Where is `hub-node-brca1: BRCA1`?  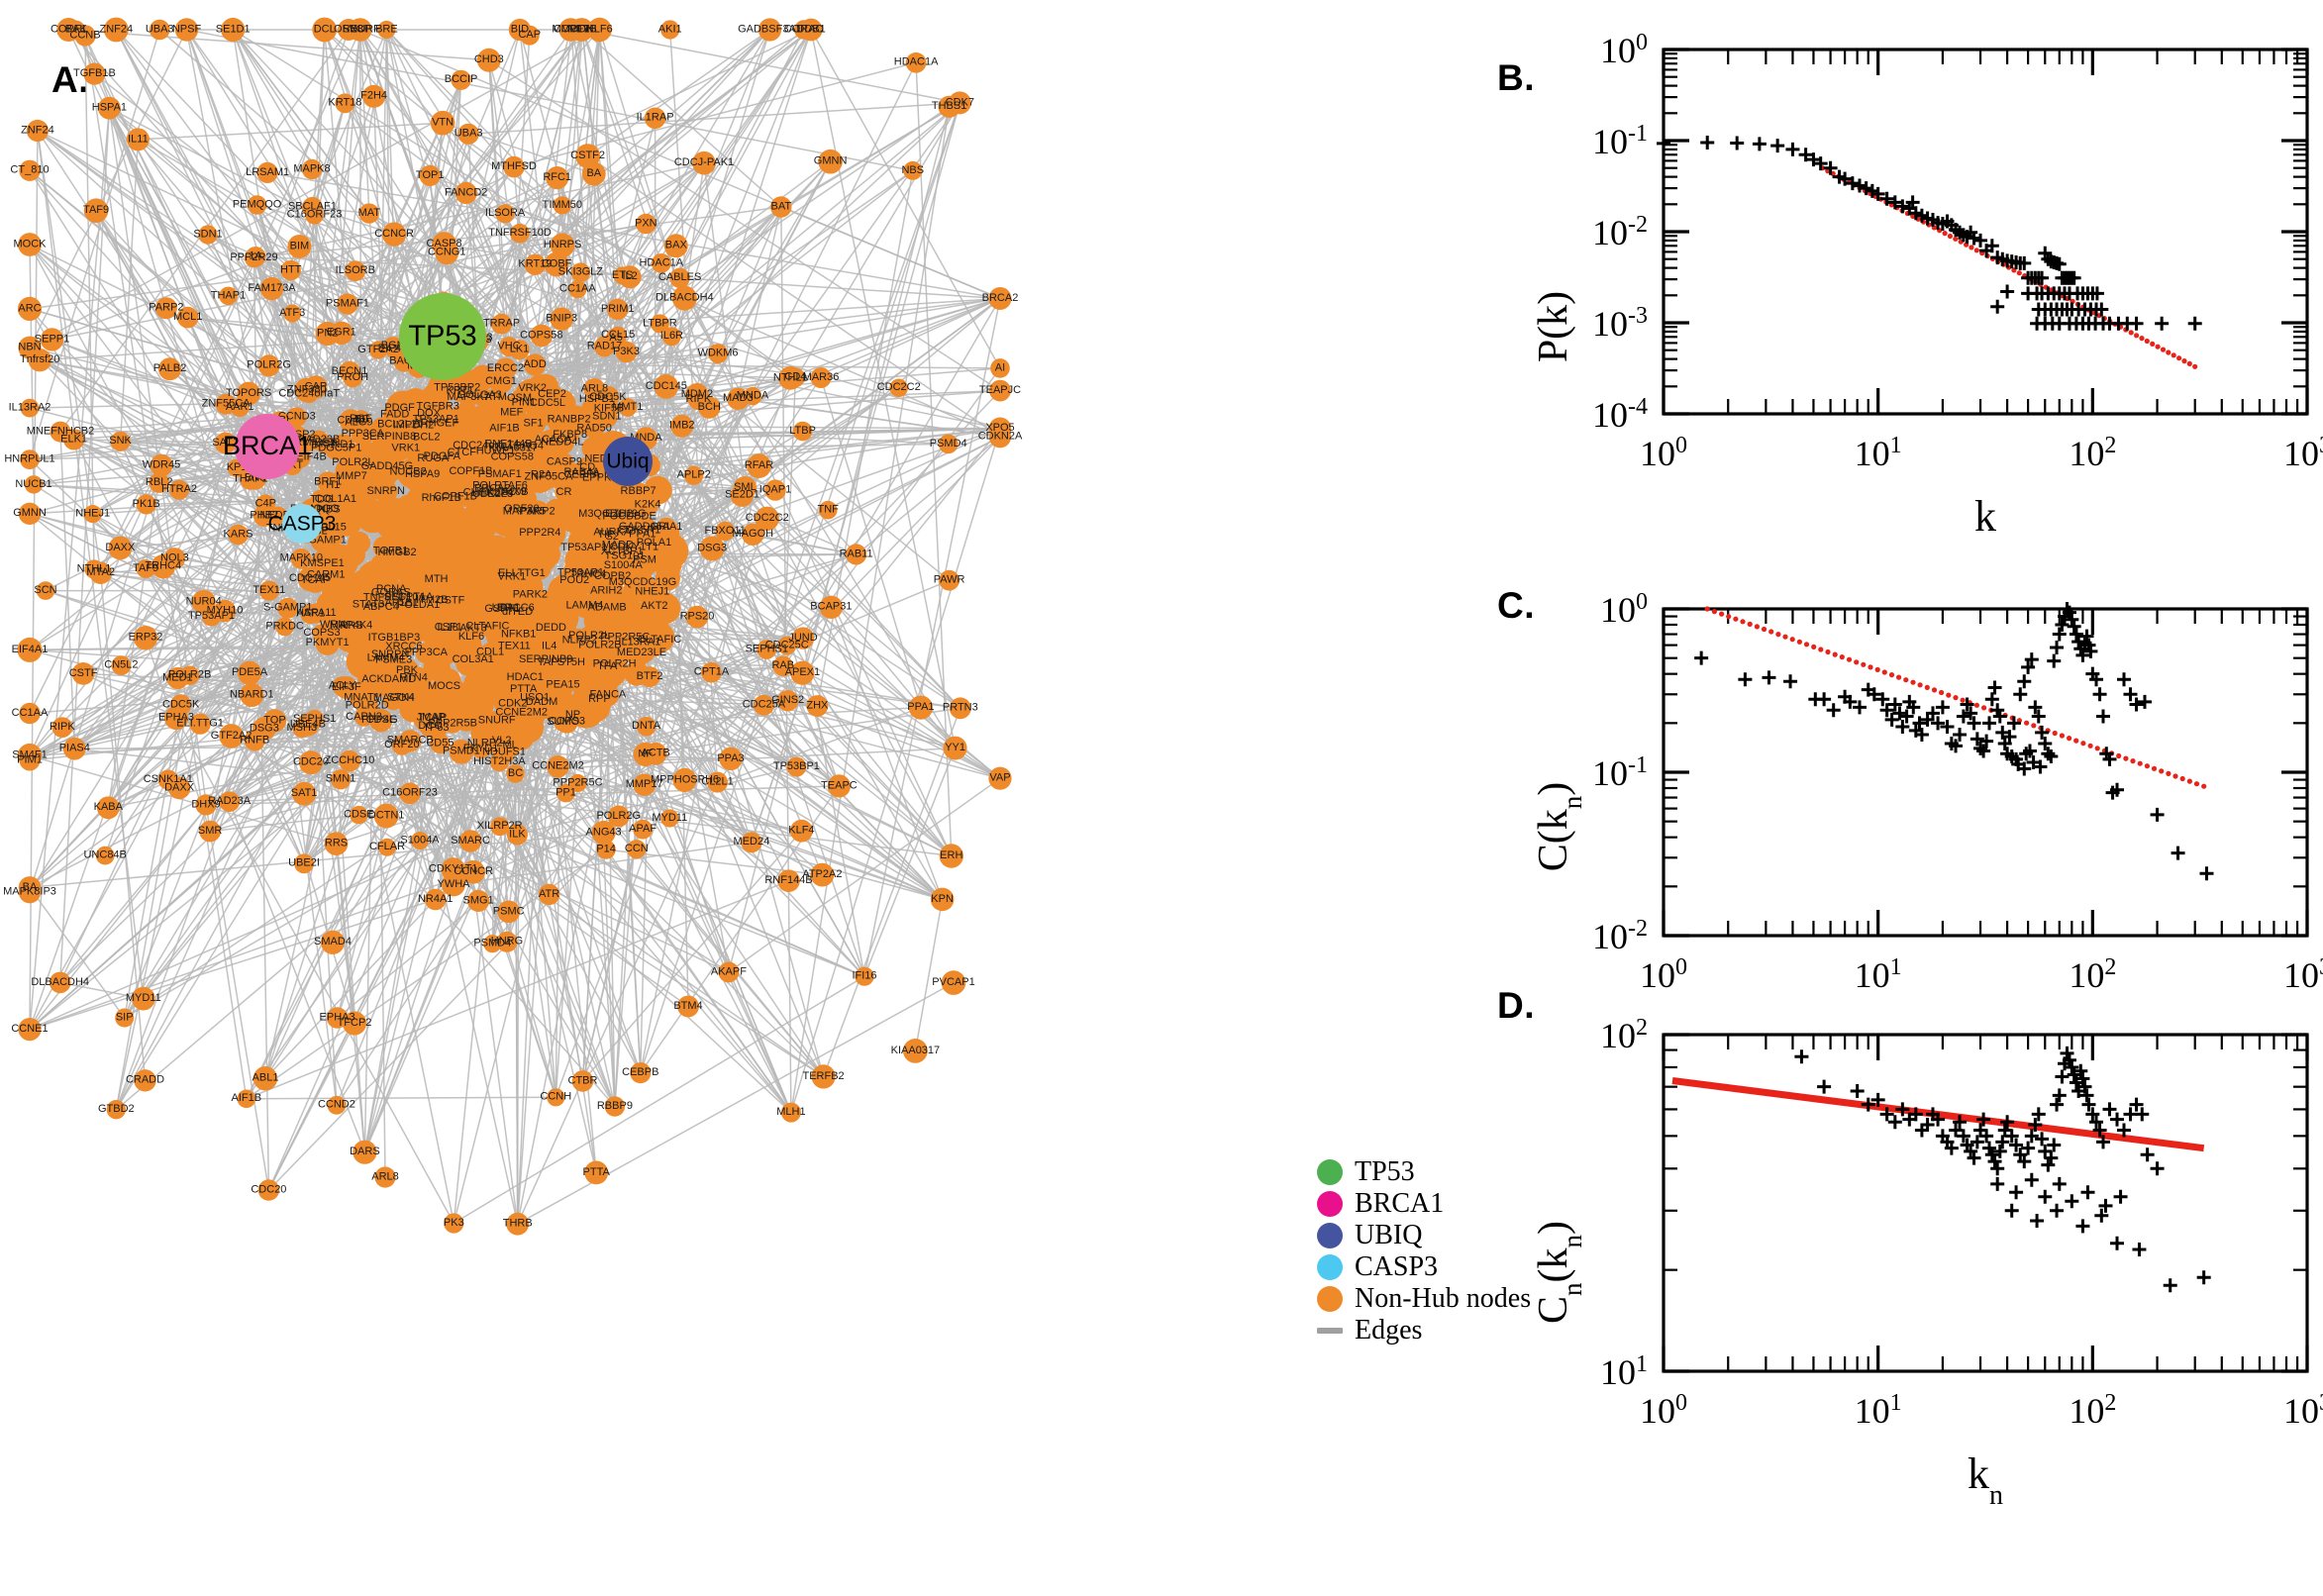 hub-node-brca1: BRCA1 is located at coordinates (268, 446).